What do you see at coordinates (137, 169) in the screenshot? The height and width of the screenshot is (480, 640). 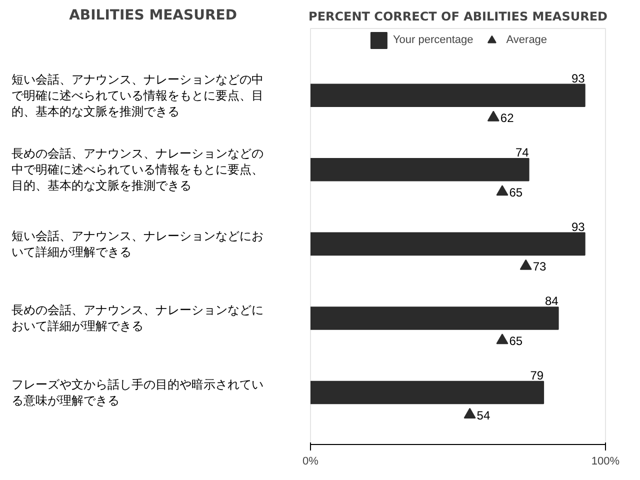 I see `y-tick-label: 長めの会話、アナウンス、ナレーションなどの中で明確に述べられている情報をもとに要点、目的、基本的な文脈を推測できる` at bounding box center [137, 169].